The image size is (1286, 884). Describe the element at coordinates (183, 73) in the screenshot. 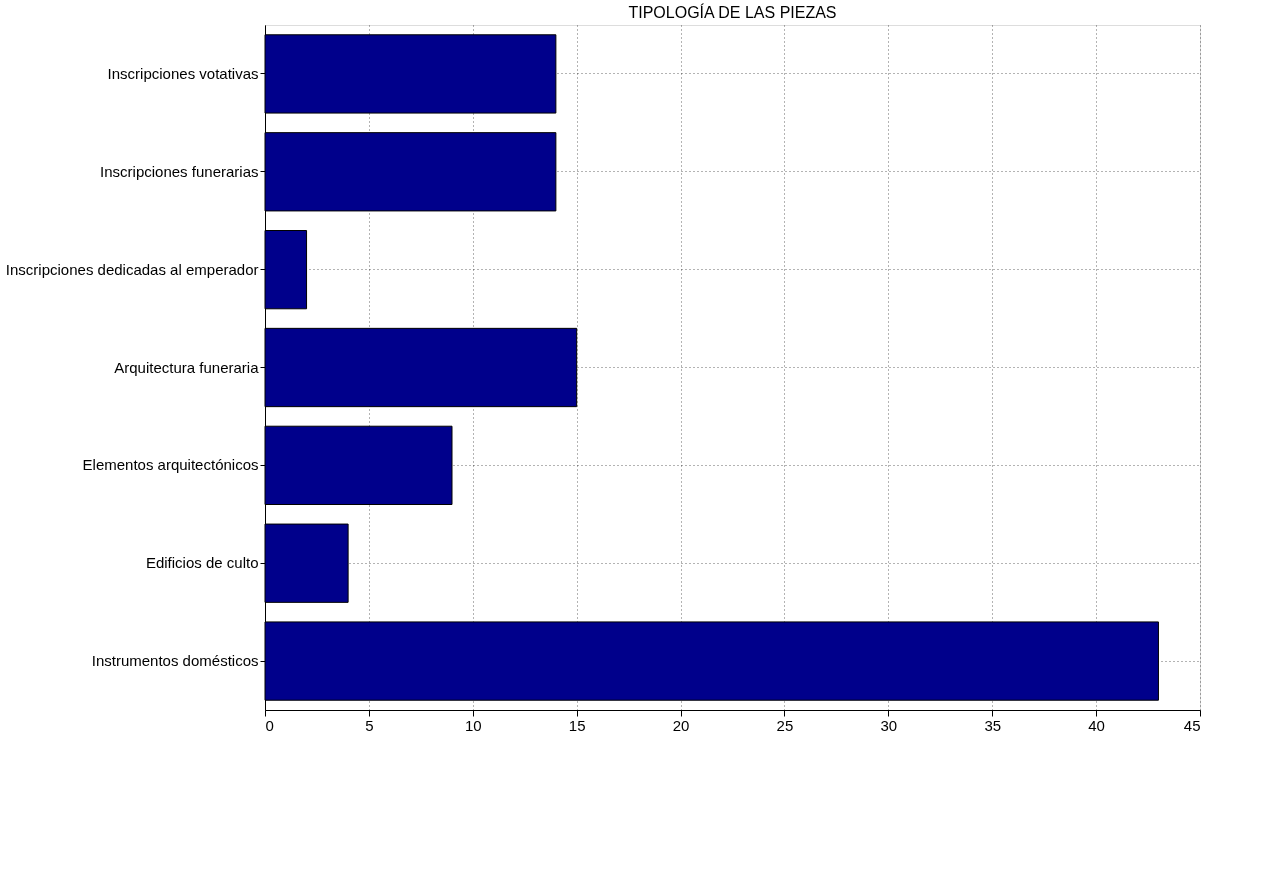

I see `y-tick-label: Inscripciones votativas` at that location.